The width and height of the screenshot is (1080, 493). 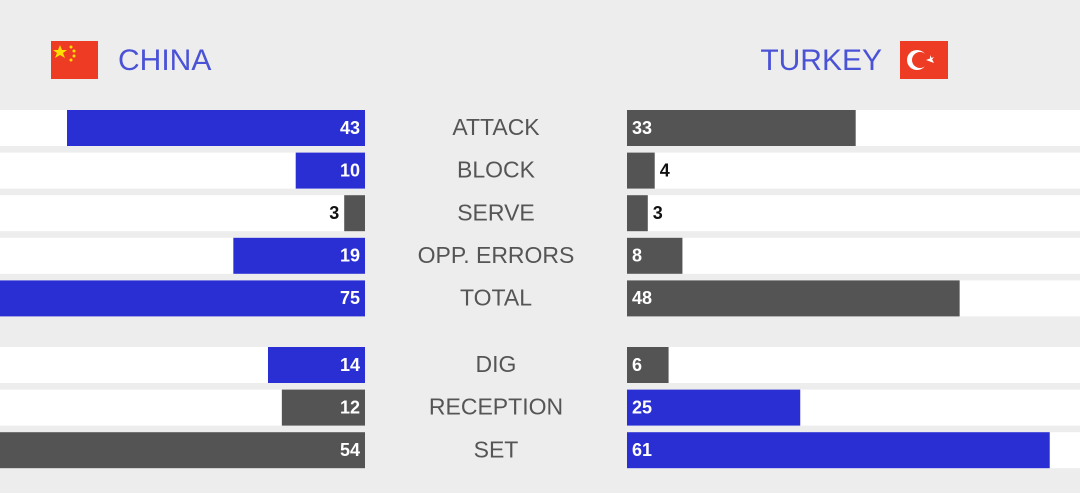 What do you see at coordinates (350, 128) in the screenshot?
I see `value-label: 43` at bounding box center [350, 128].